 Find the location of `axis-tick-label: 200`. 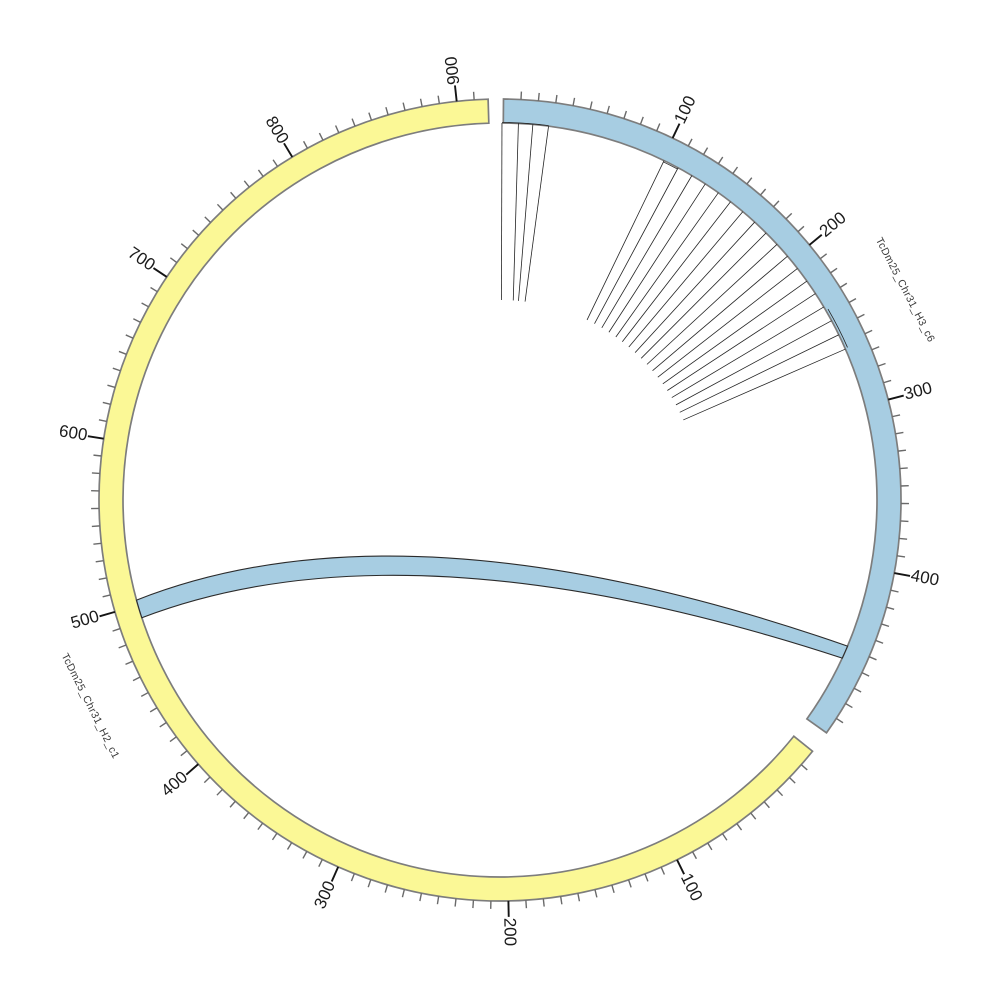

axis-tick-label: 200 is located at coordinates (510, 932).